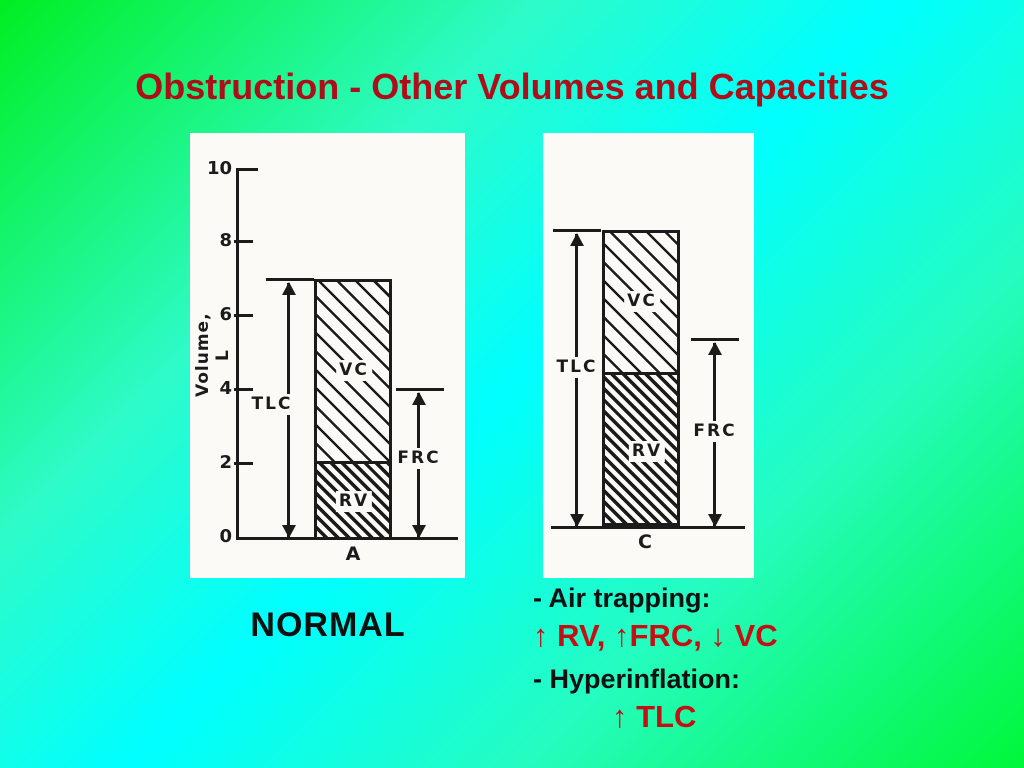  I want to click on hyperinflation-label: - Hyperinflation:, so click(636, 679).